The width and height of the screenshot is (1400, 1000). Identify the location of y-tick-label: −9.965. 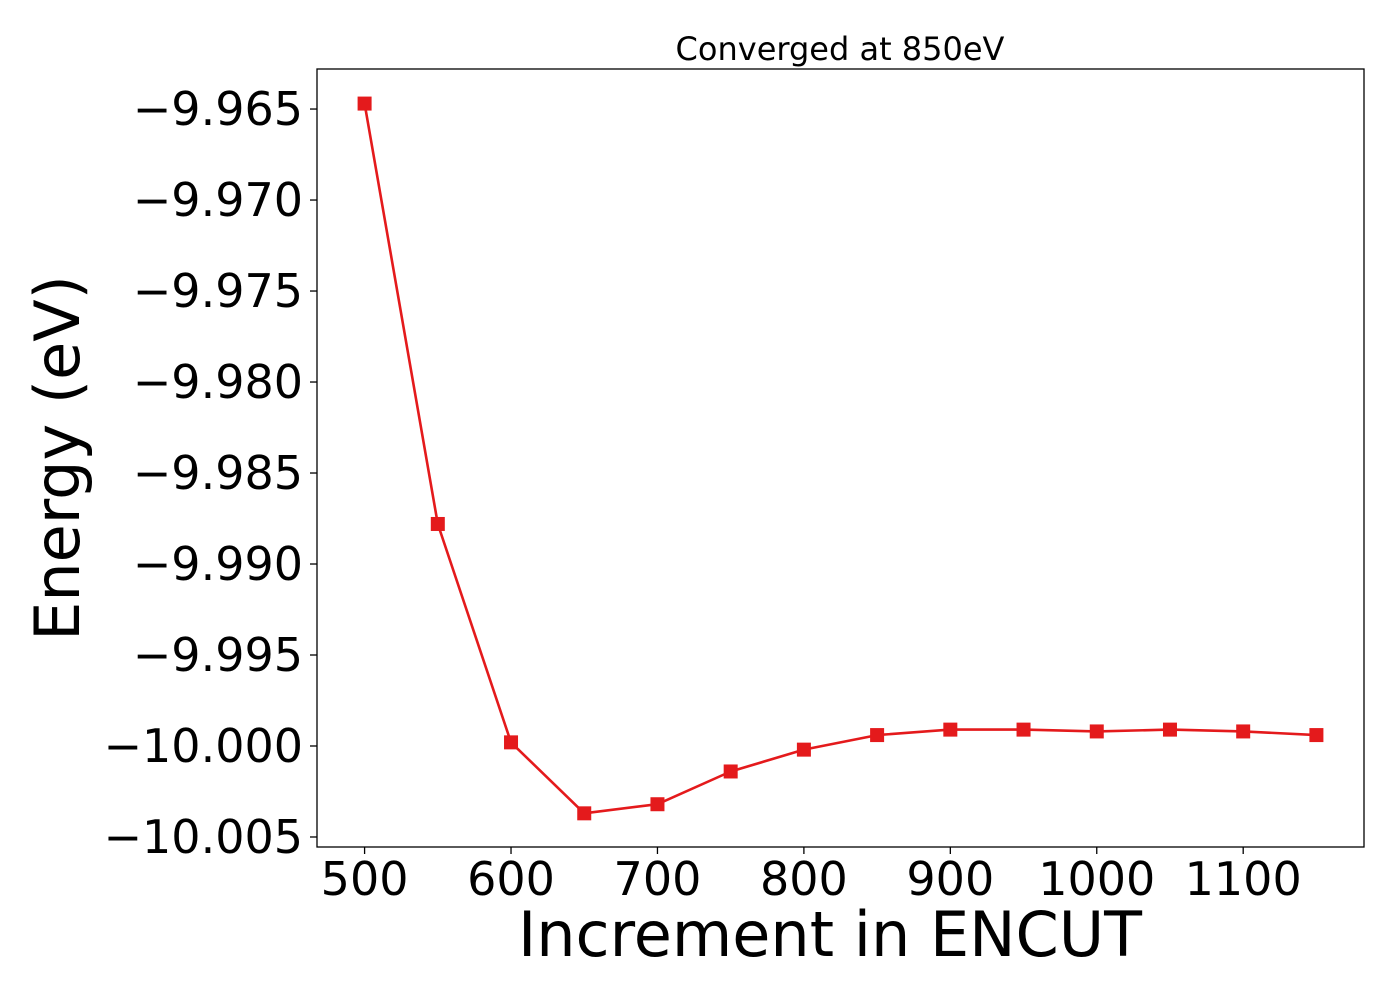
(218, 109).